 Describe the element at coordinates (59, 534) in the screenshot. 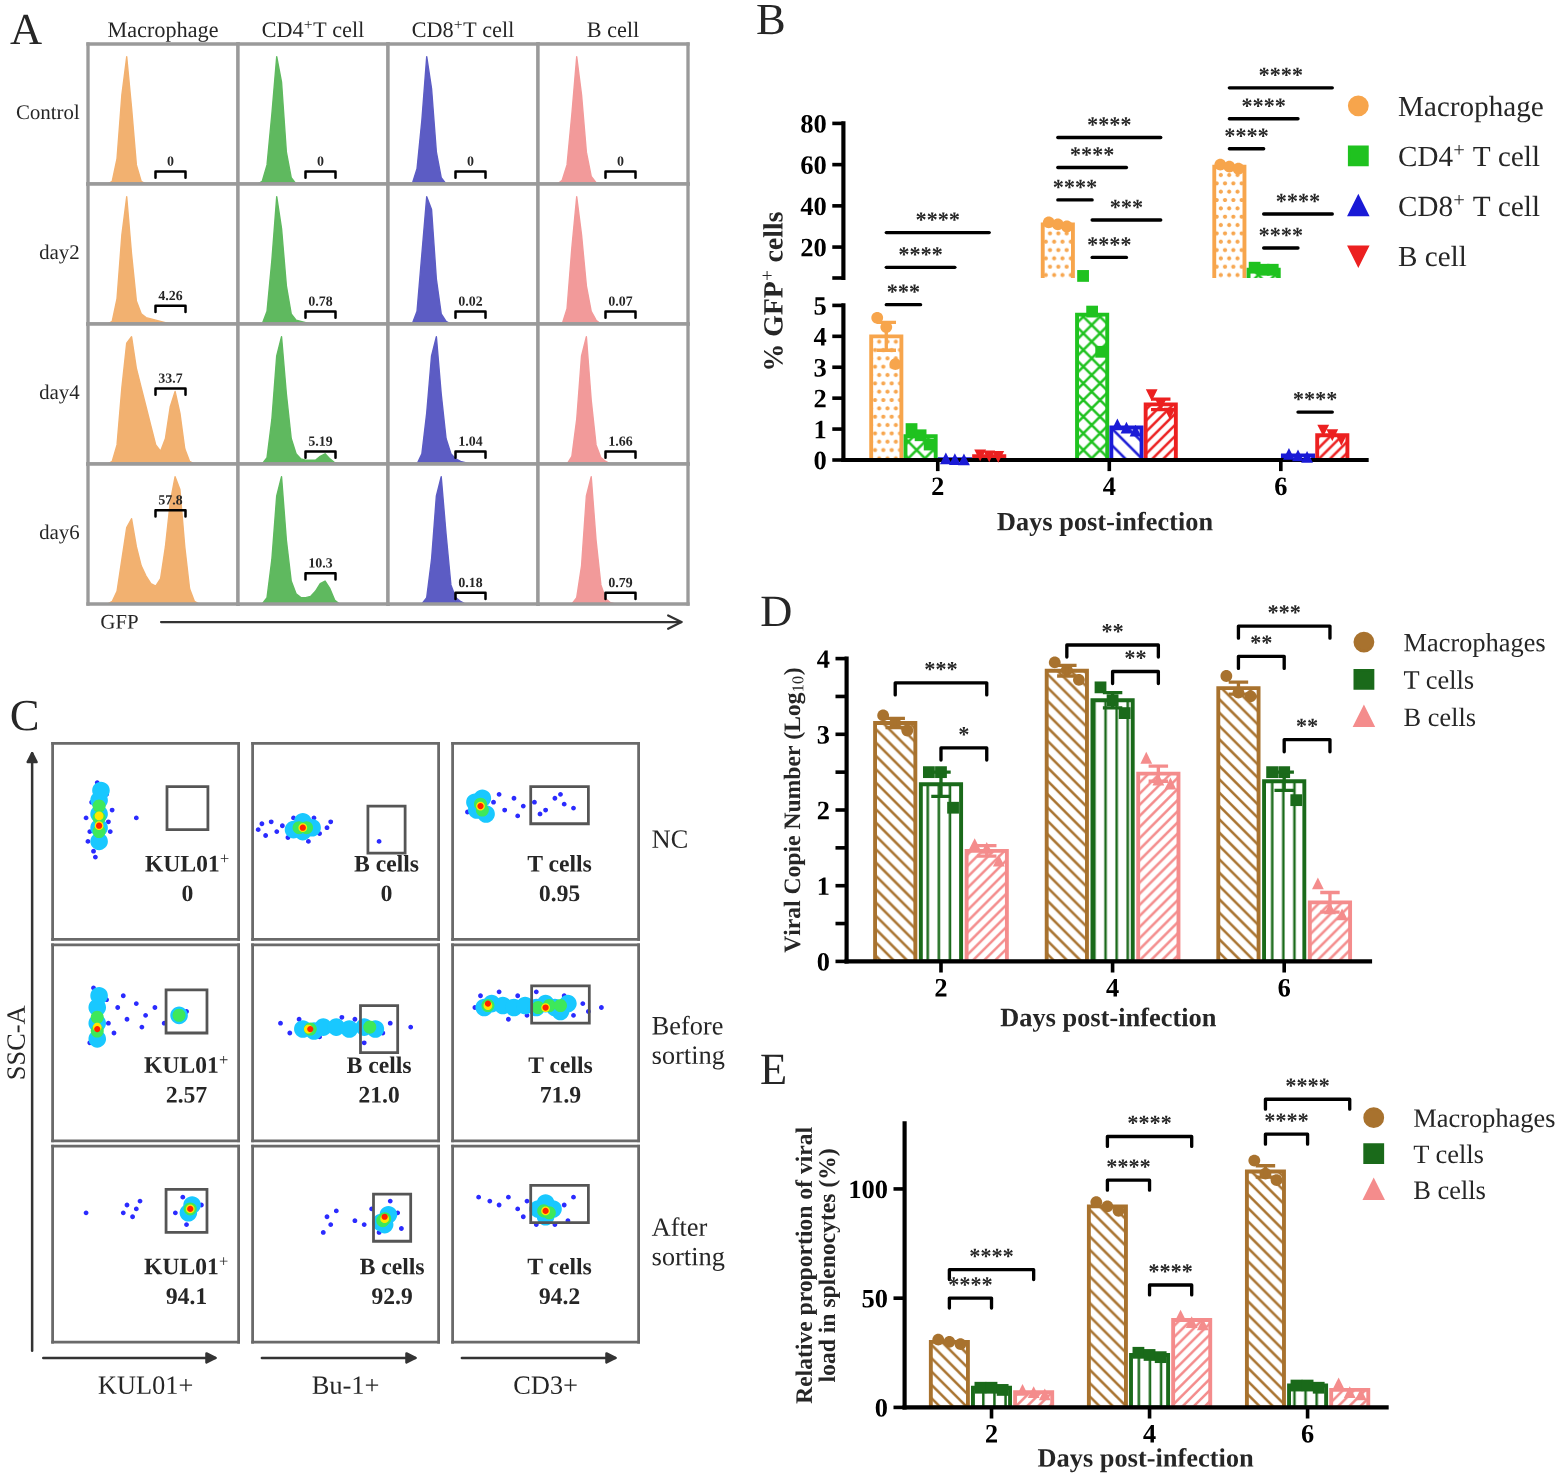

I see `y-axis-title: day6` at that location.